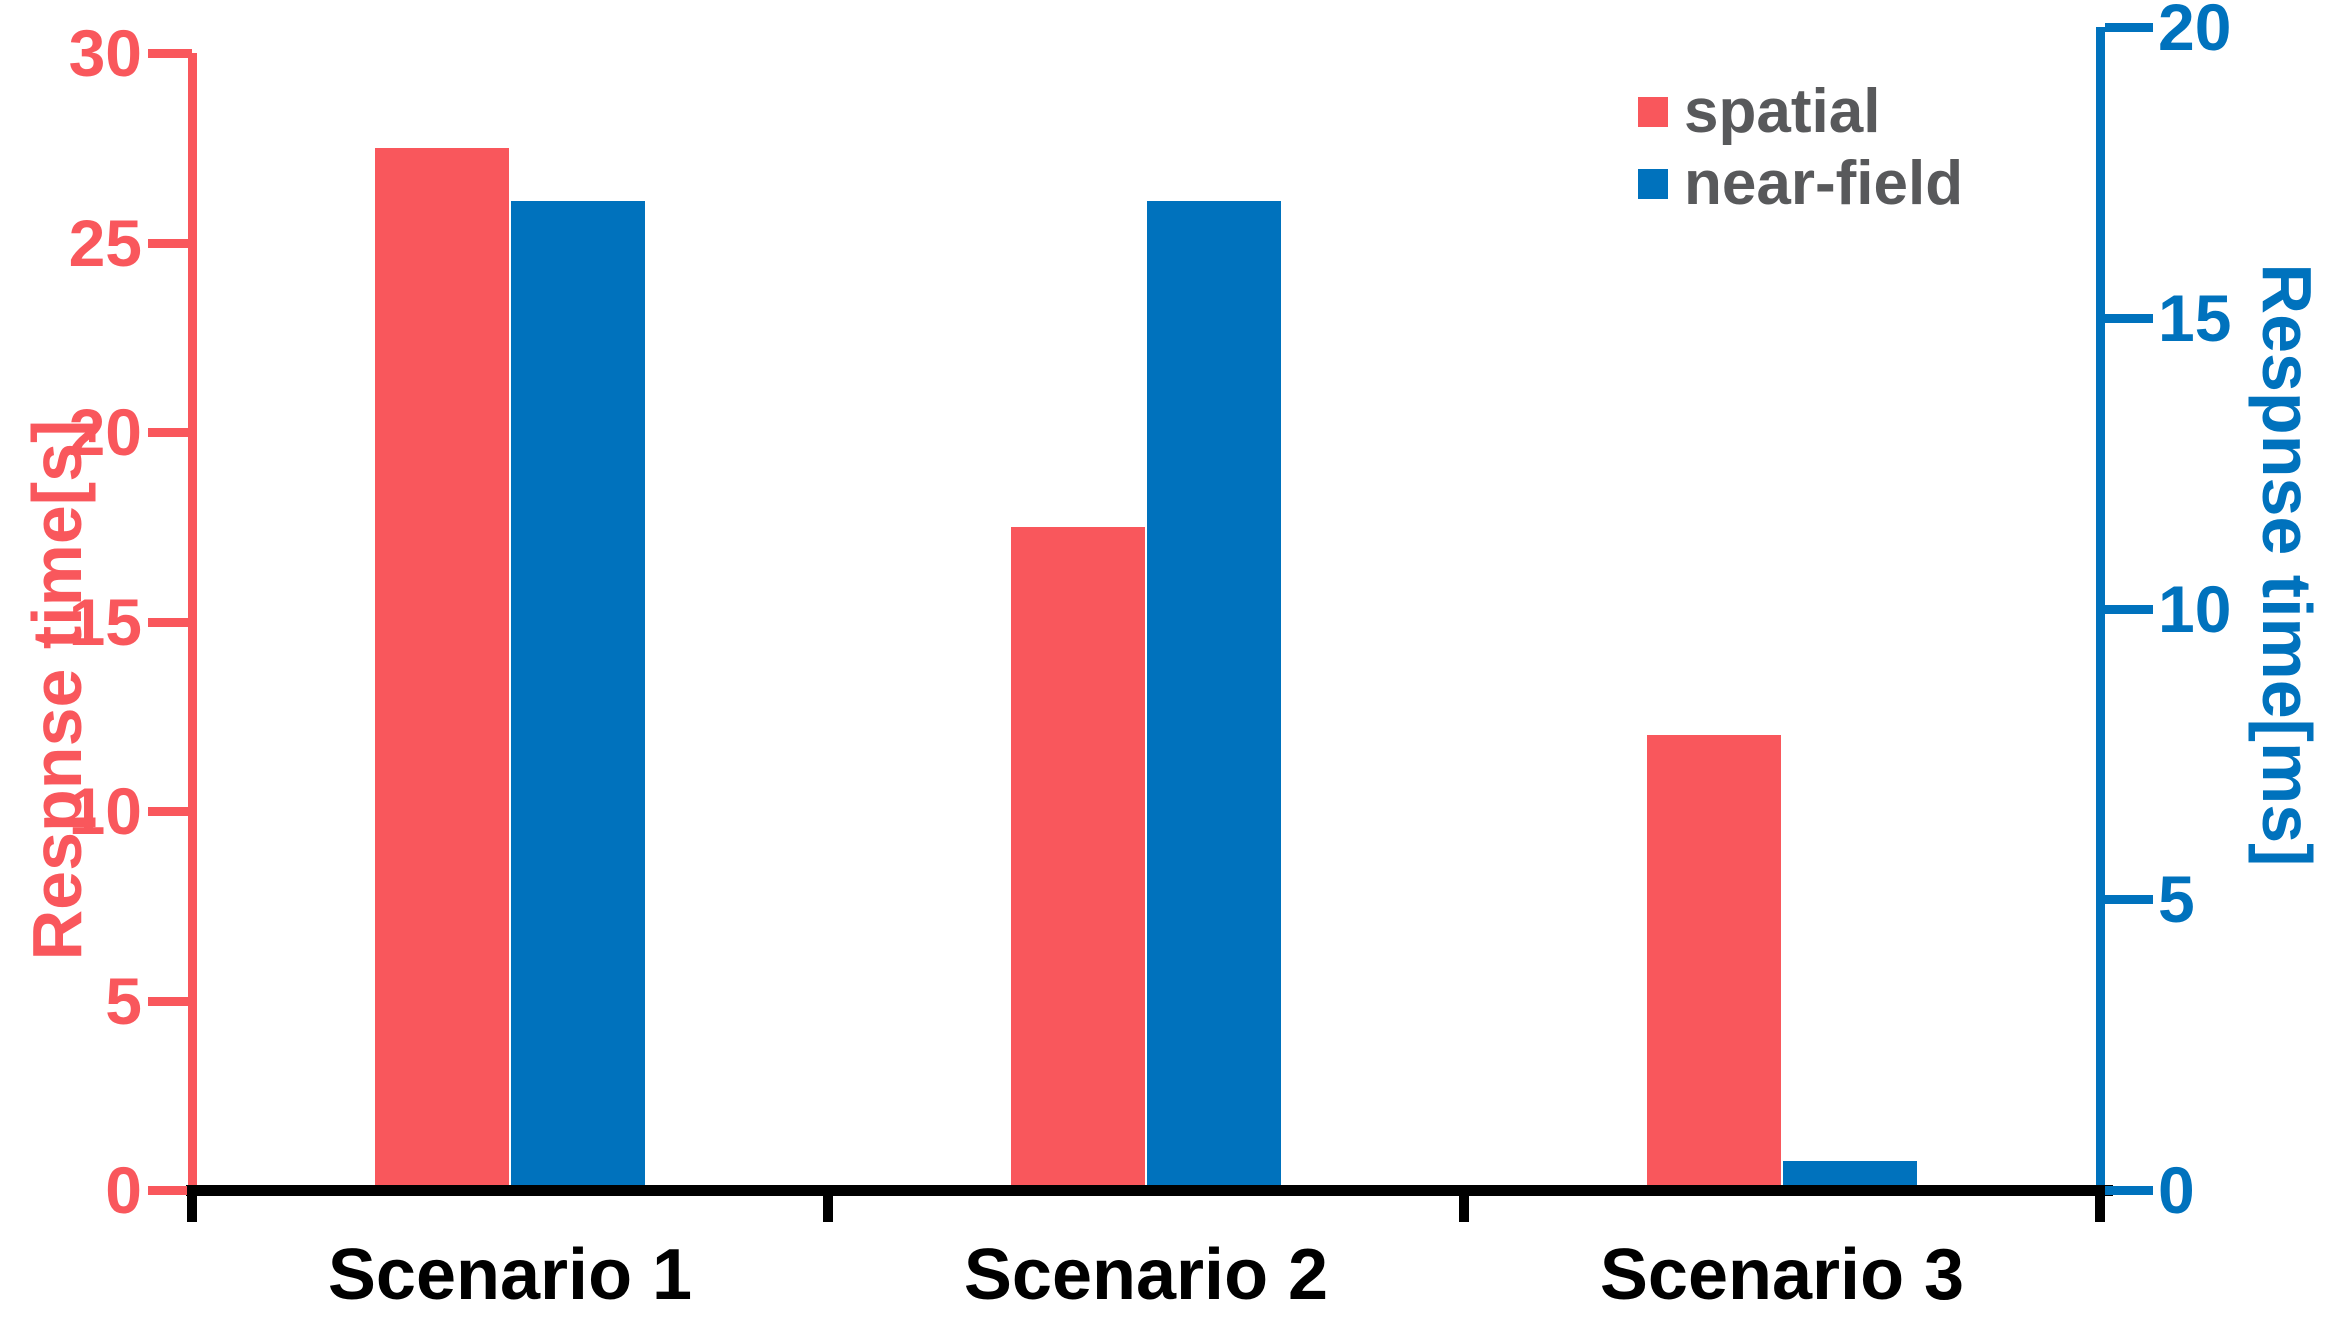 The image size is (2346, 1325). What do you see at coordinates (105, 811) in the screenshot?
I see `left-axis-tick-label: 10` at bounding box center [105, 811].